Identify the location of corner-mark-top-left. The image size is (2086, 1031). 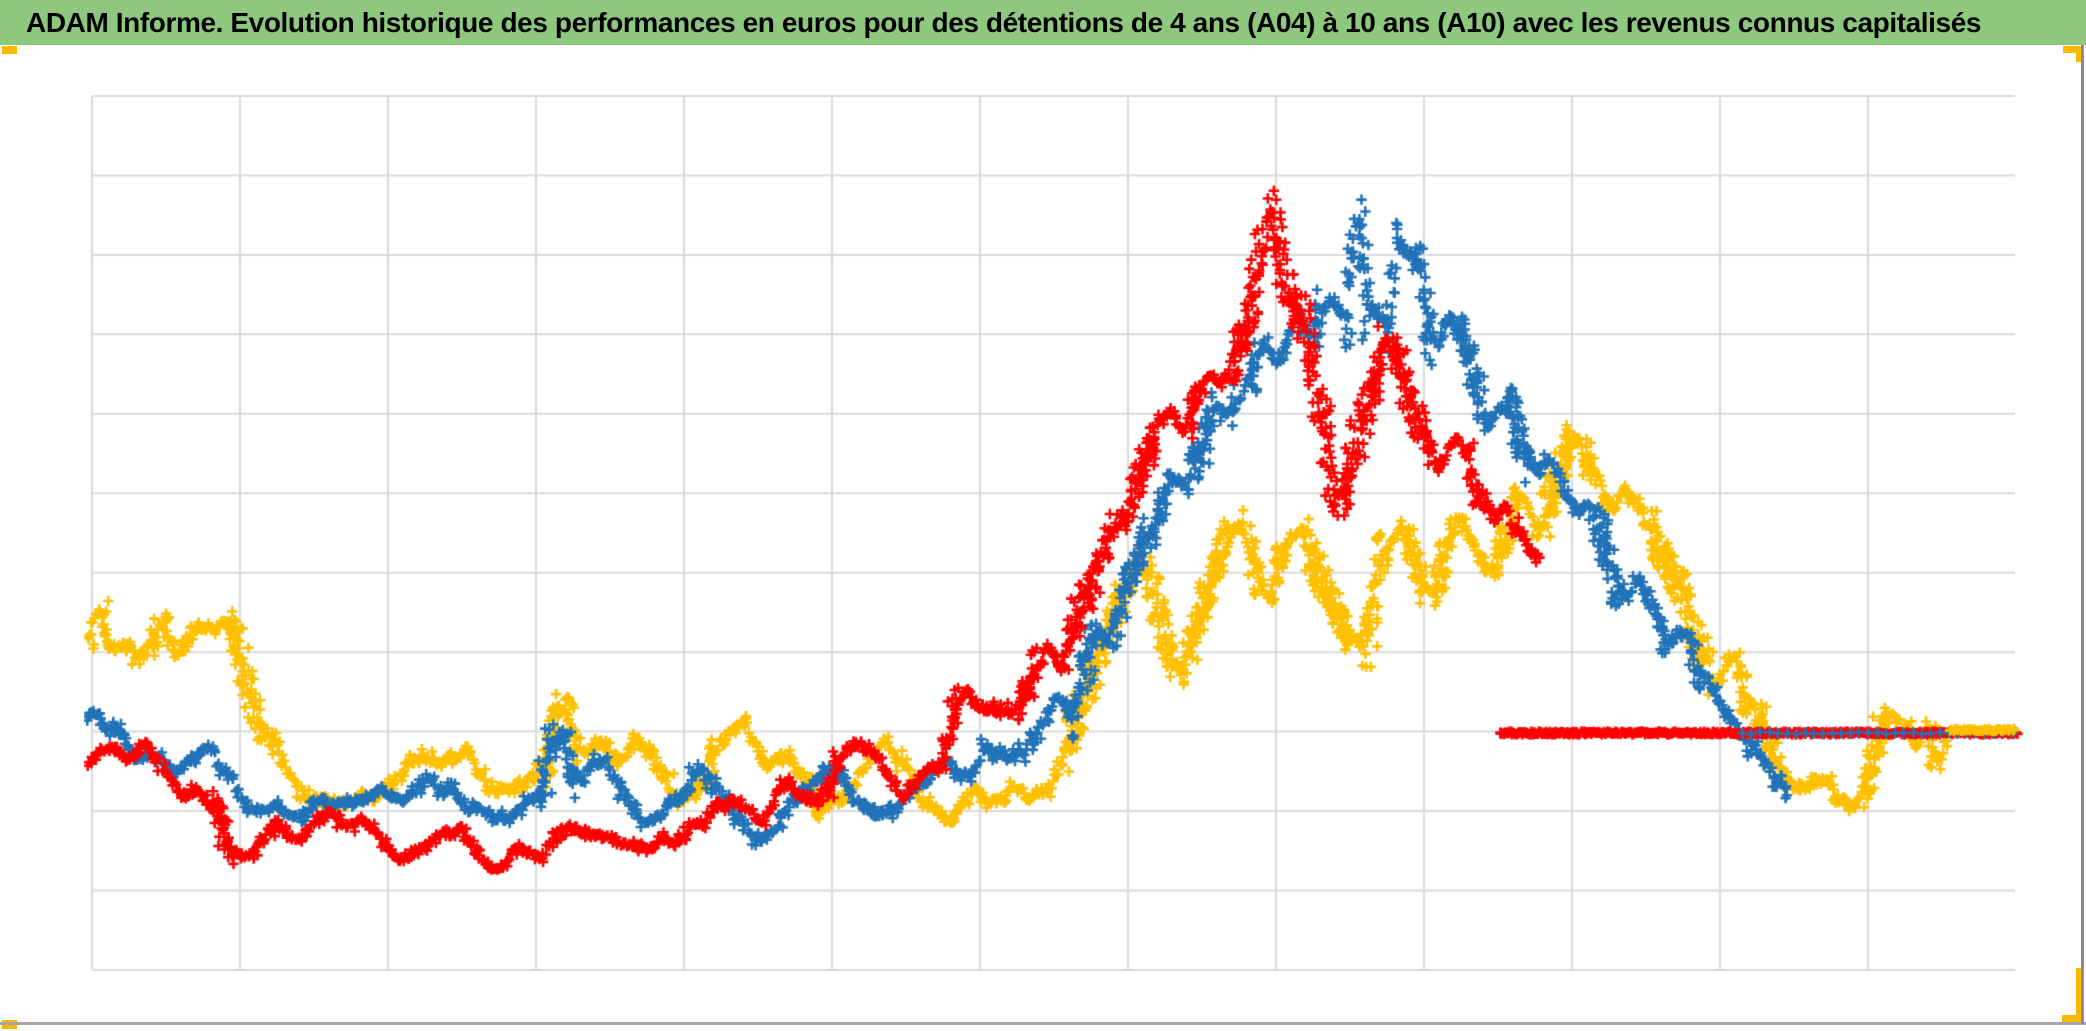
(9, 50).